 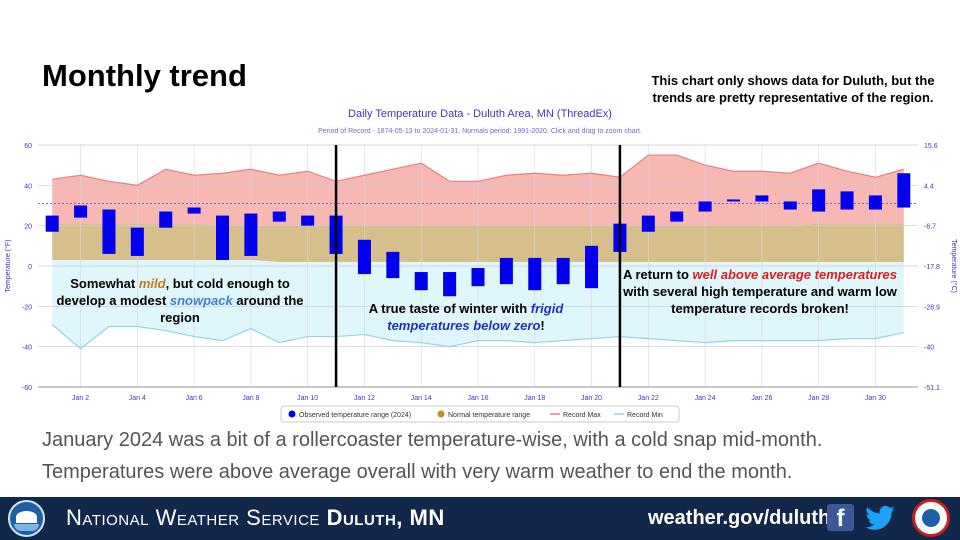 I want to click on y-tick-label: -40, so click(x=27, y=348).